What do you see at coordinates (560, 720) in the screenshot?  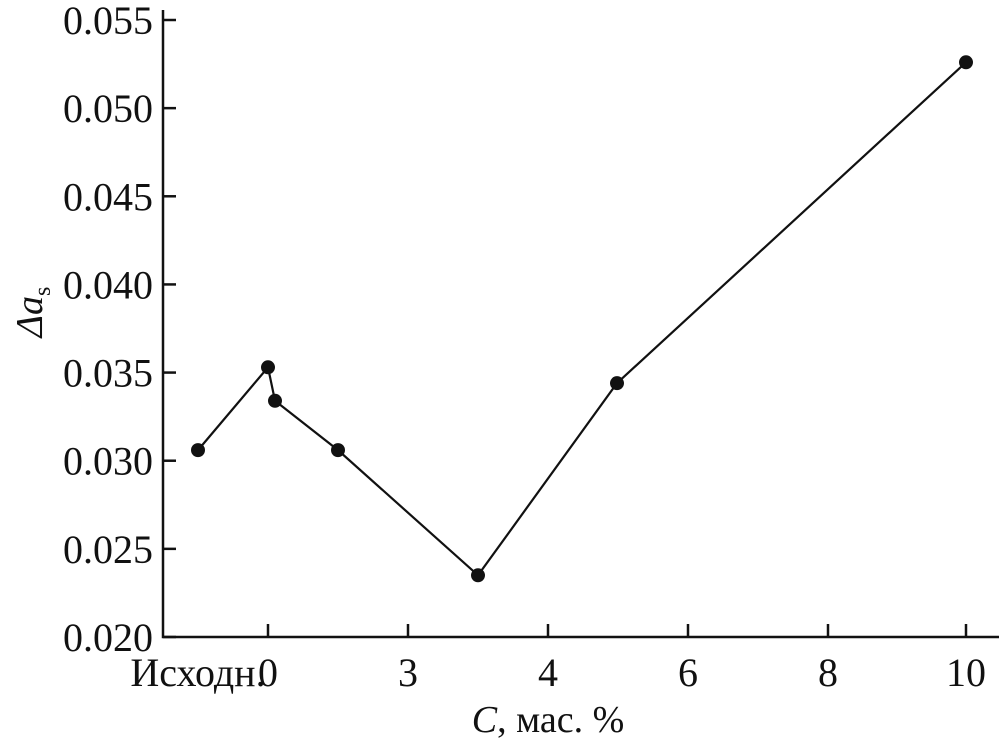 I see `x-axis-label-units: , мас. %` at bounding box center [560, 720].